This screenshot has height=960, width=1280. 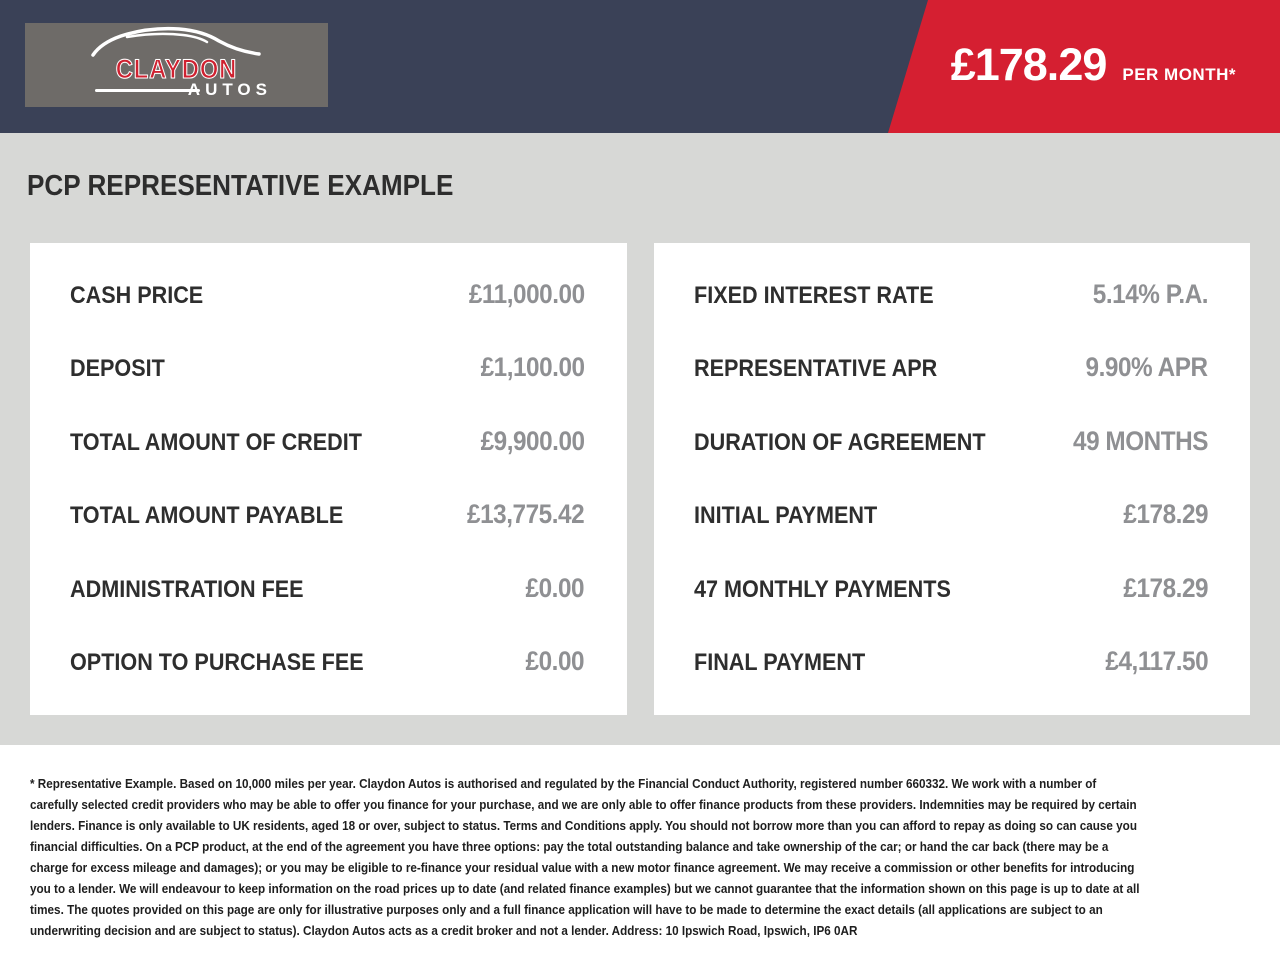 I want to click on monthly-price-period: PER MONTH*, so click(x=1179, y=74).